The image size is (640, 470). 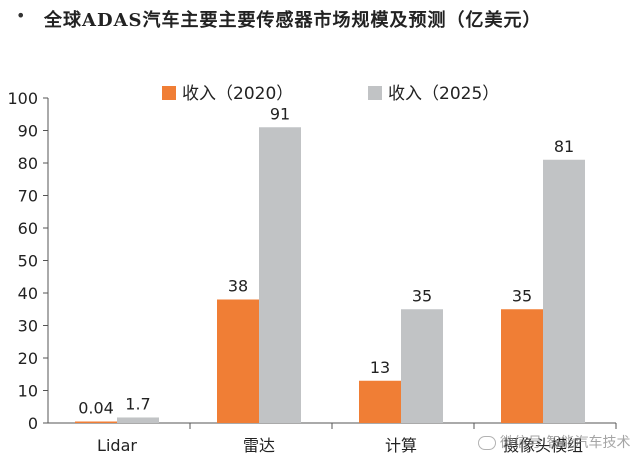 What do you see at coordinates (564, 146) in the screenshot?
I see `data-label: 81` at bounding box center [564, 146].